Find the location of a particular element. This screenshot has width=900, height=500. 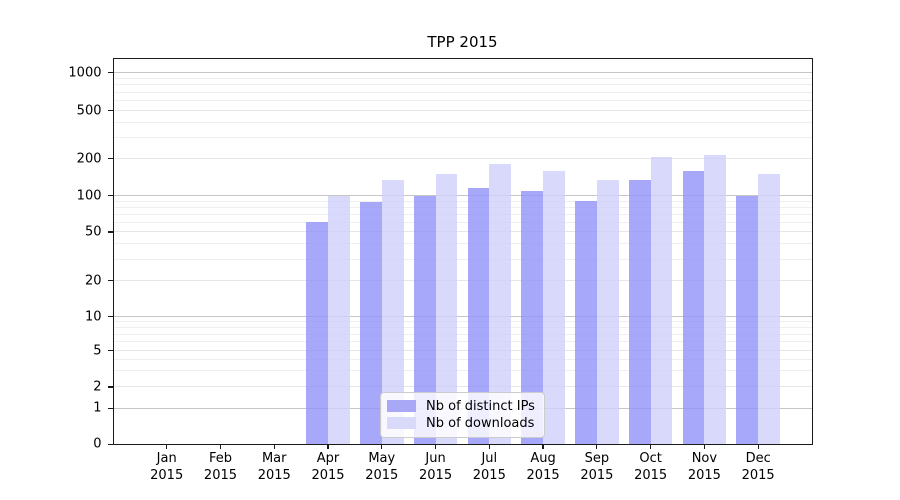

x-tick-mark-Mar is located at coordinates (274, 447).